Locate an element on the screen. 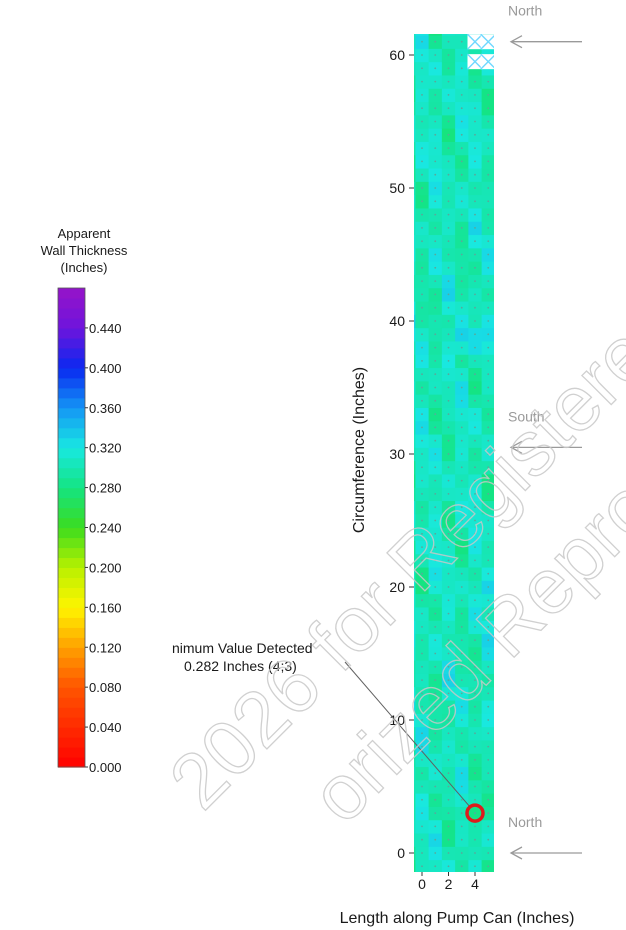 This screenshot has height=930, width=626. colorbar-tick-label: 0.080 is located at coordinates (105, 687).